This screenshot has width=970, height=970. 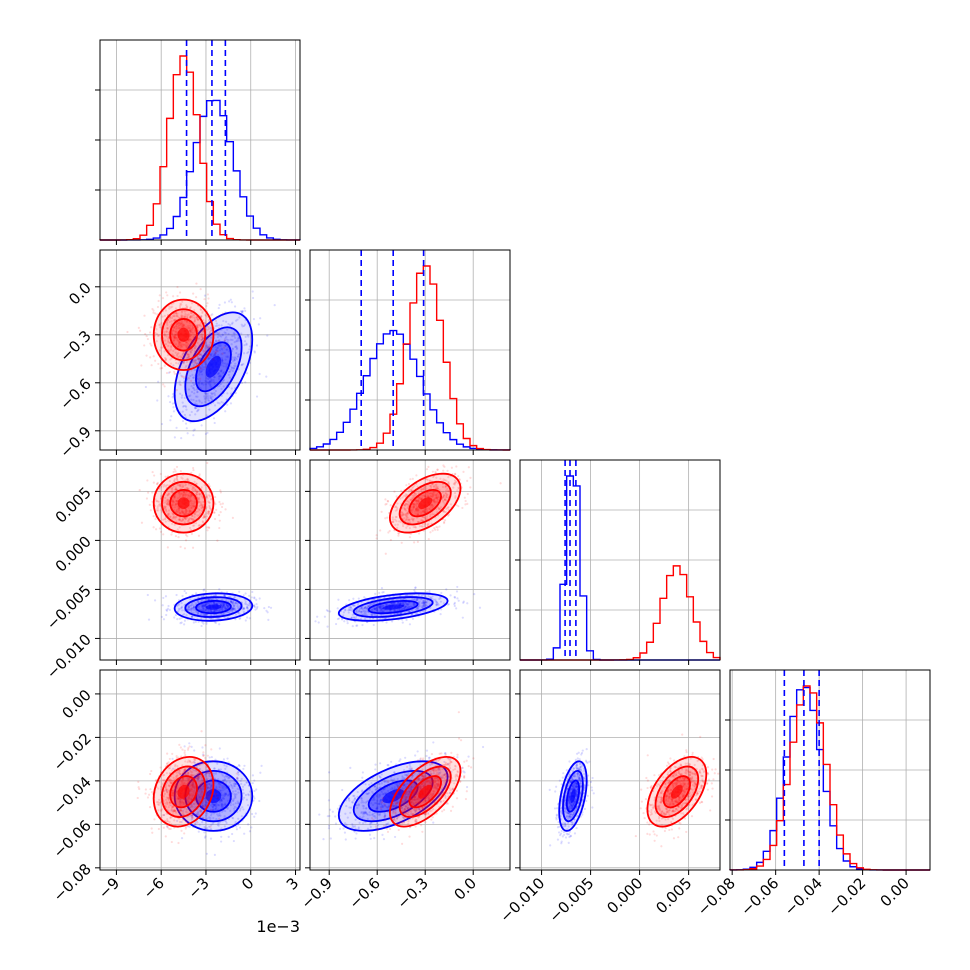 What do you see at coordinates (200, 148) in the screenshot?
I see `histogram-red` at bounding box center [200, 148].